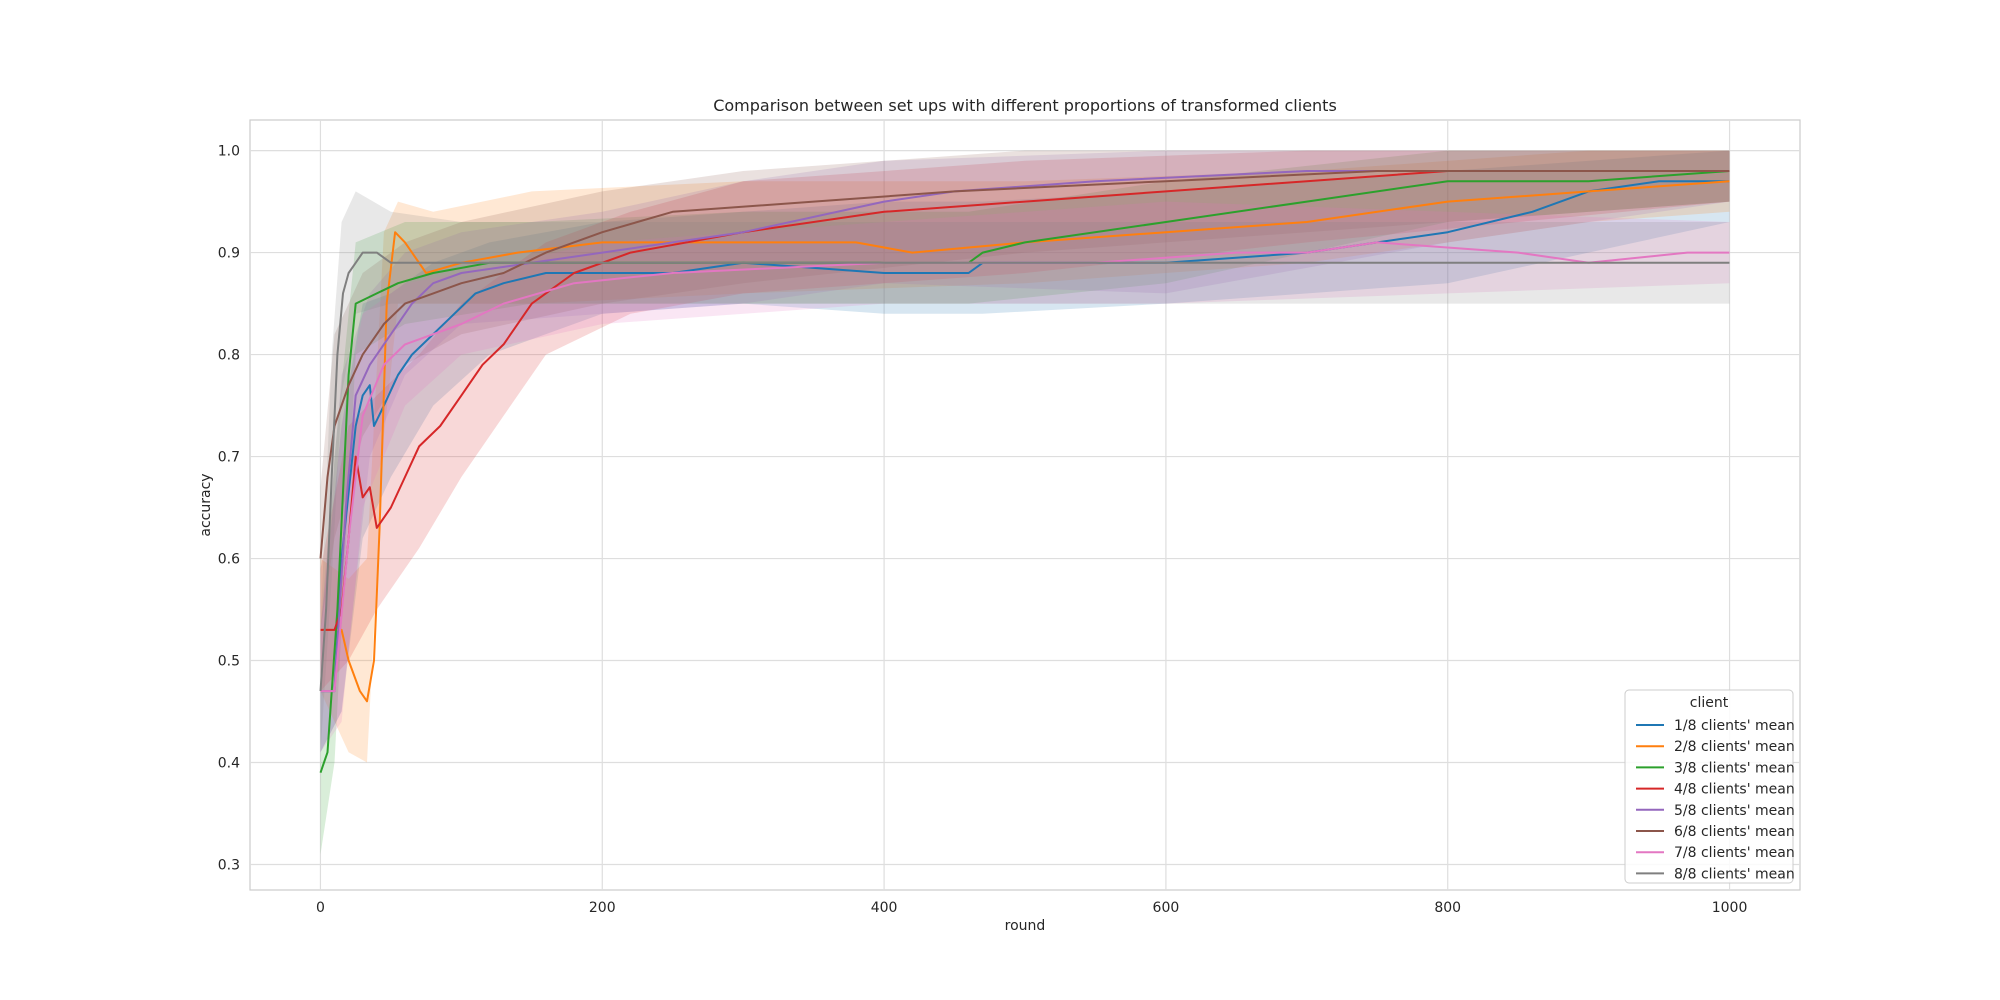  What do you see at coordinates (1025, 926) in the screenshot?
I see `x-axis-label: round` at bounding box center [1025, 926].